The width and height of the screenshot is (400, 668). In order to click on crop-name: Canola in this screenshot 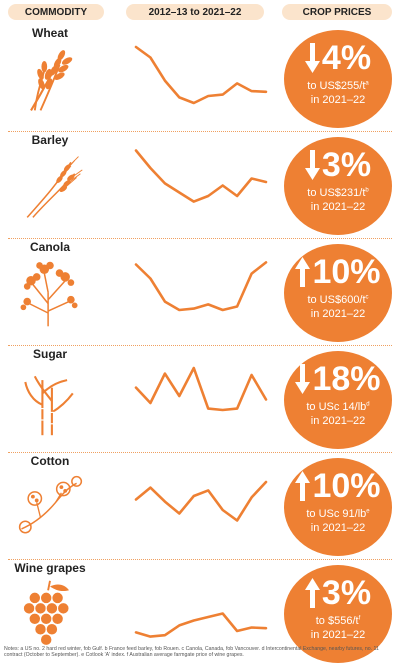, I will do `click(49, 247)`.